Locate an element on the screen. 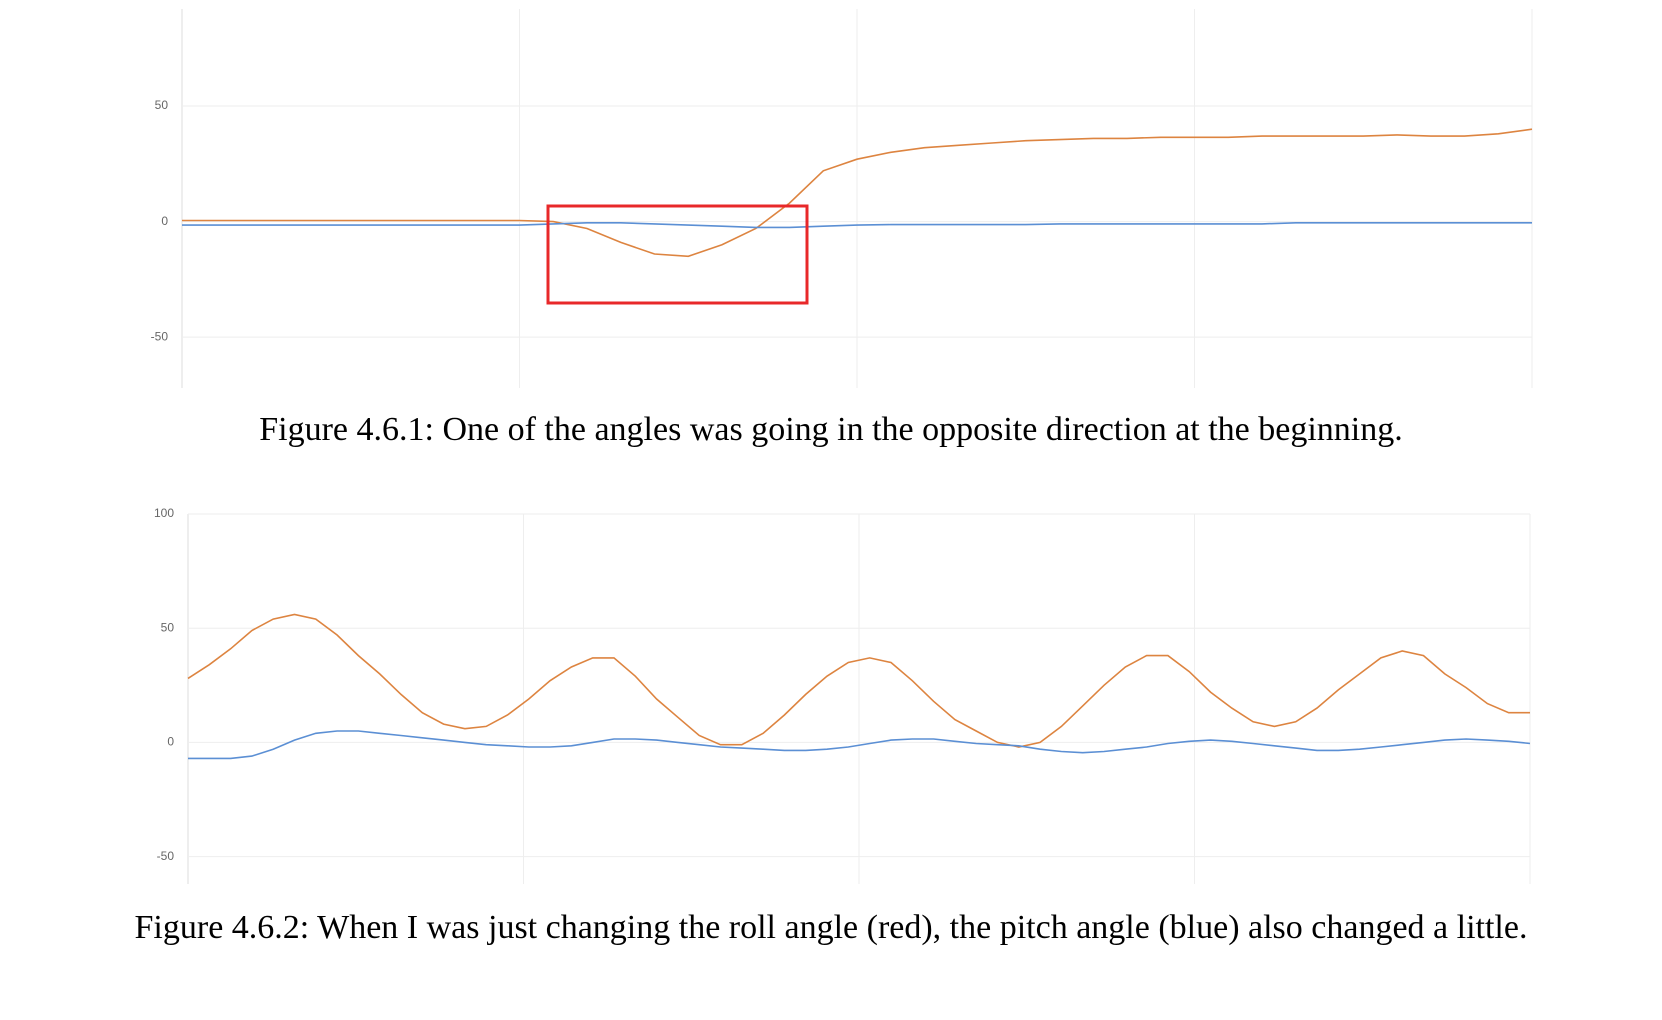  y-tick-label: 100 is located at coordinates (164, 513).